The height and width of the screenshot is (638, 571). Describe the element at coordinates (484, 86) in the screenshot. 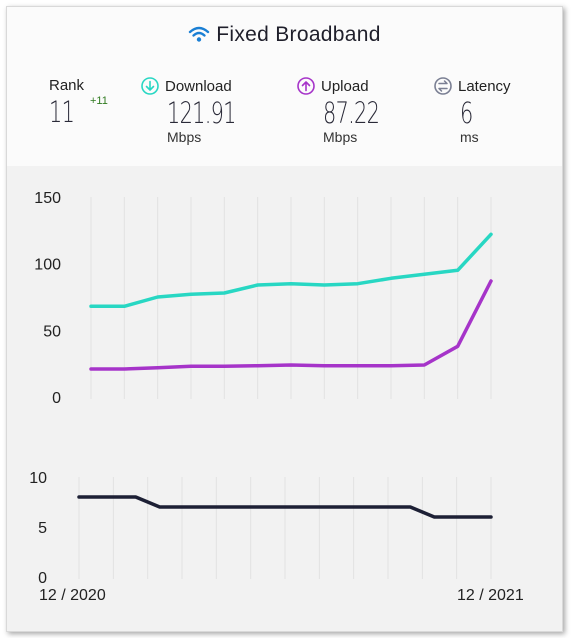

I see `latency-label: Latency` at that location.